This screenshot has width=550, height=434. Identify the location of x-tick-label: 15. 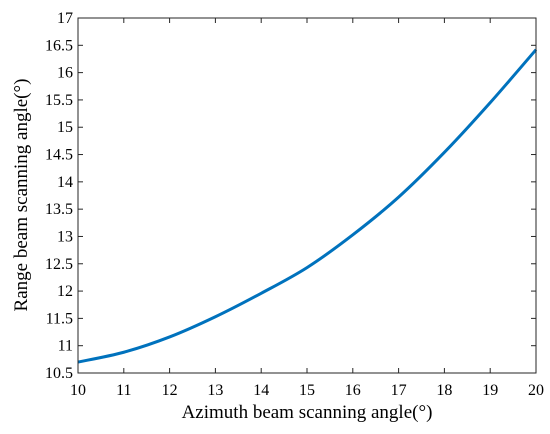
(307, 390).